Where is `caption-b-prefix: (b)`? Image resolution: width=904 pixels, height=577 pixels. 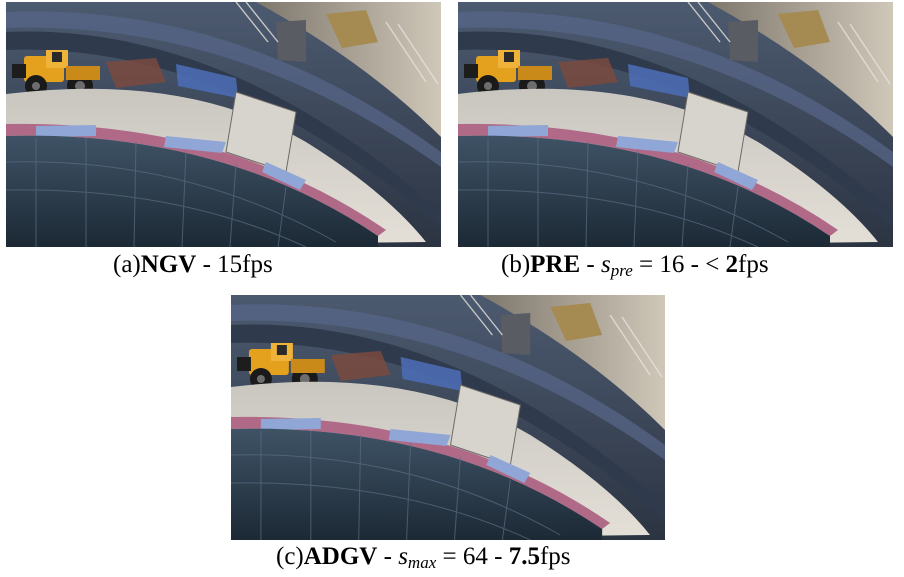
caption-b-prefix: (b) is located at coordinates (516, 264).